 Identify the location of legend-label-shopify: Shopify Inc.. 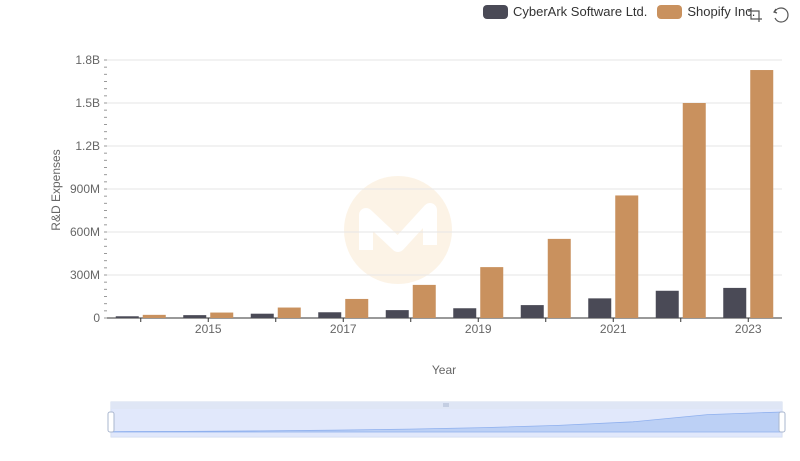
(721, 11).